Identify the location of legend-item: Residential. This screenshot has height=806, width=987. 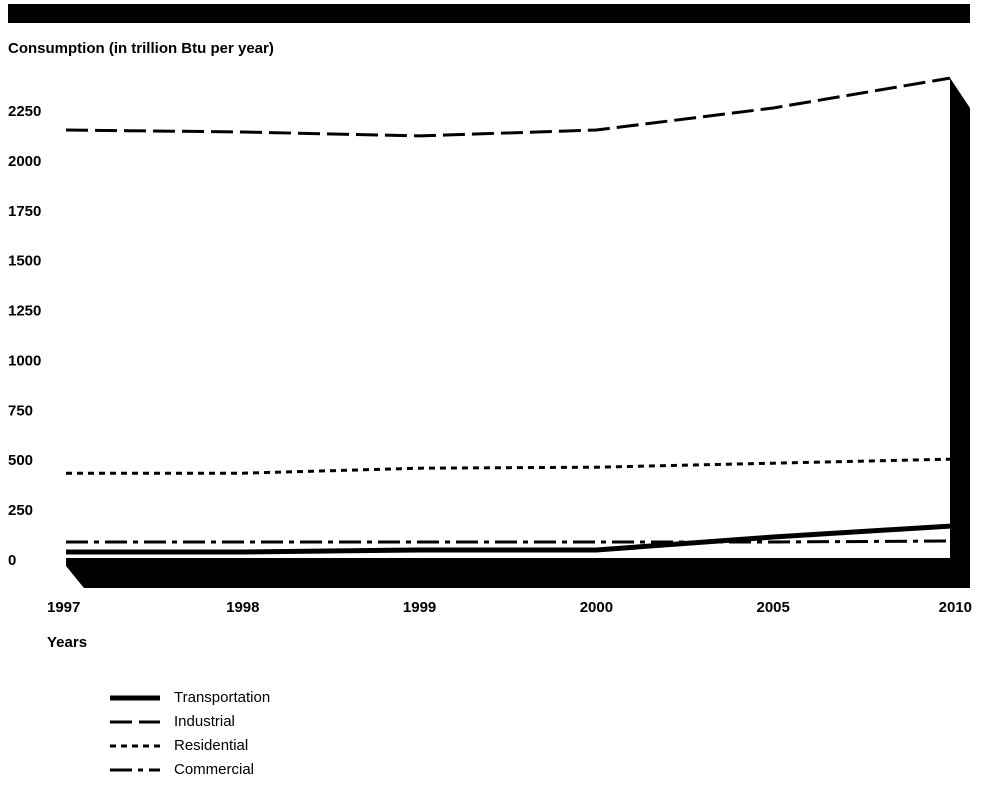
(190, 745).